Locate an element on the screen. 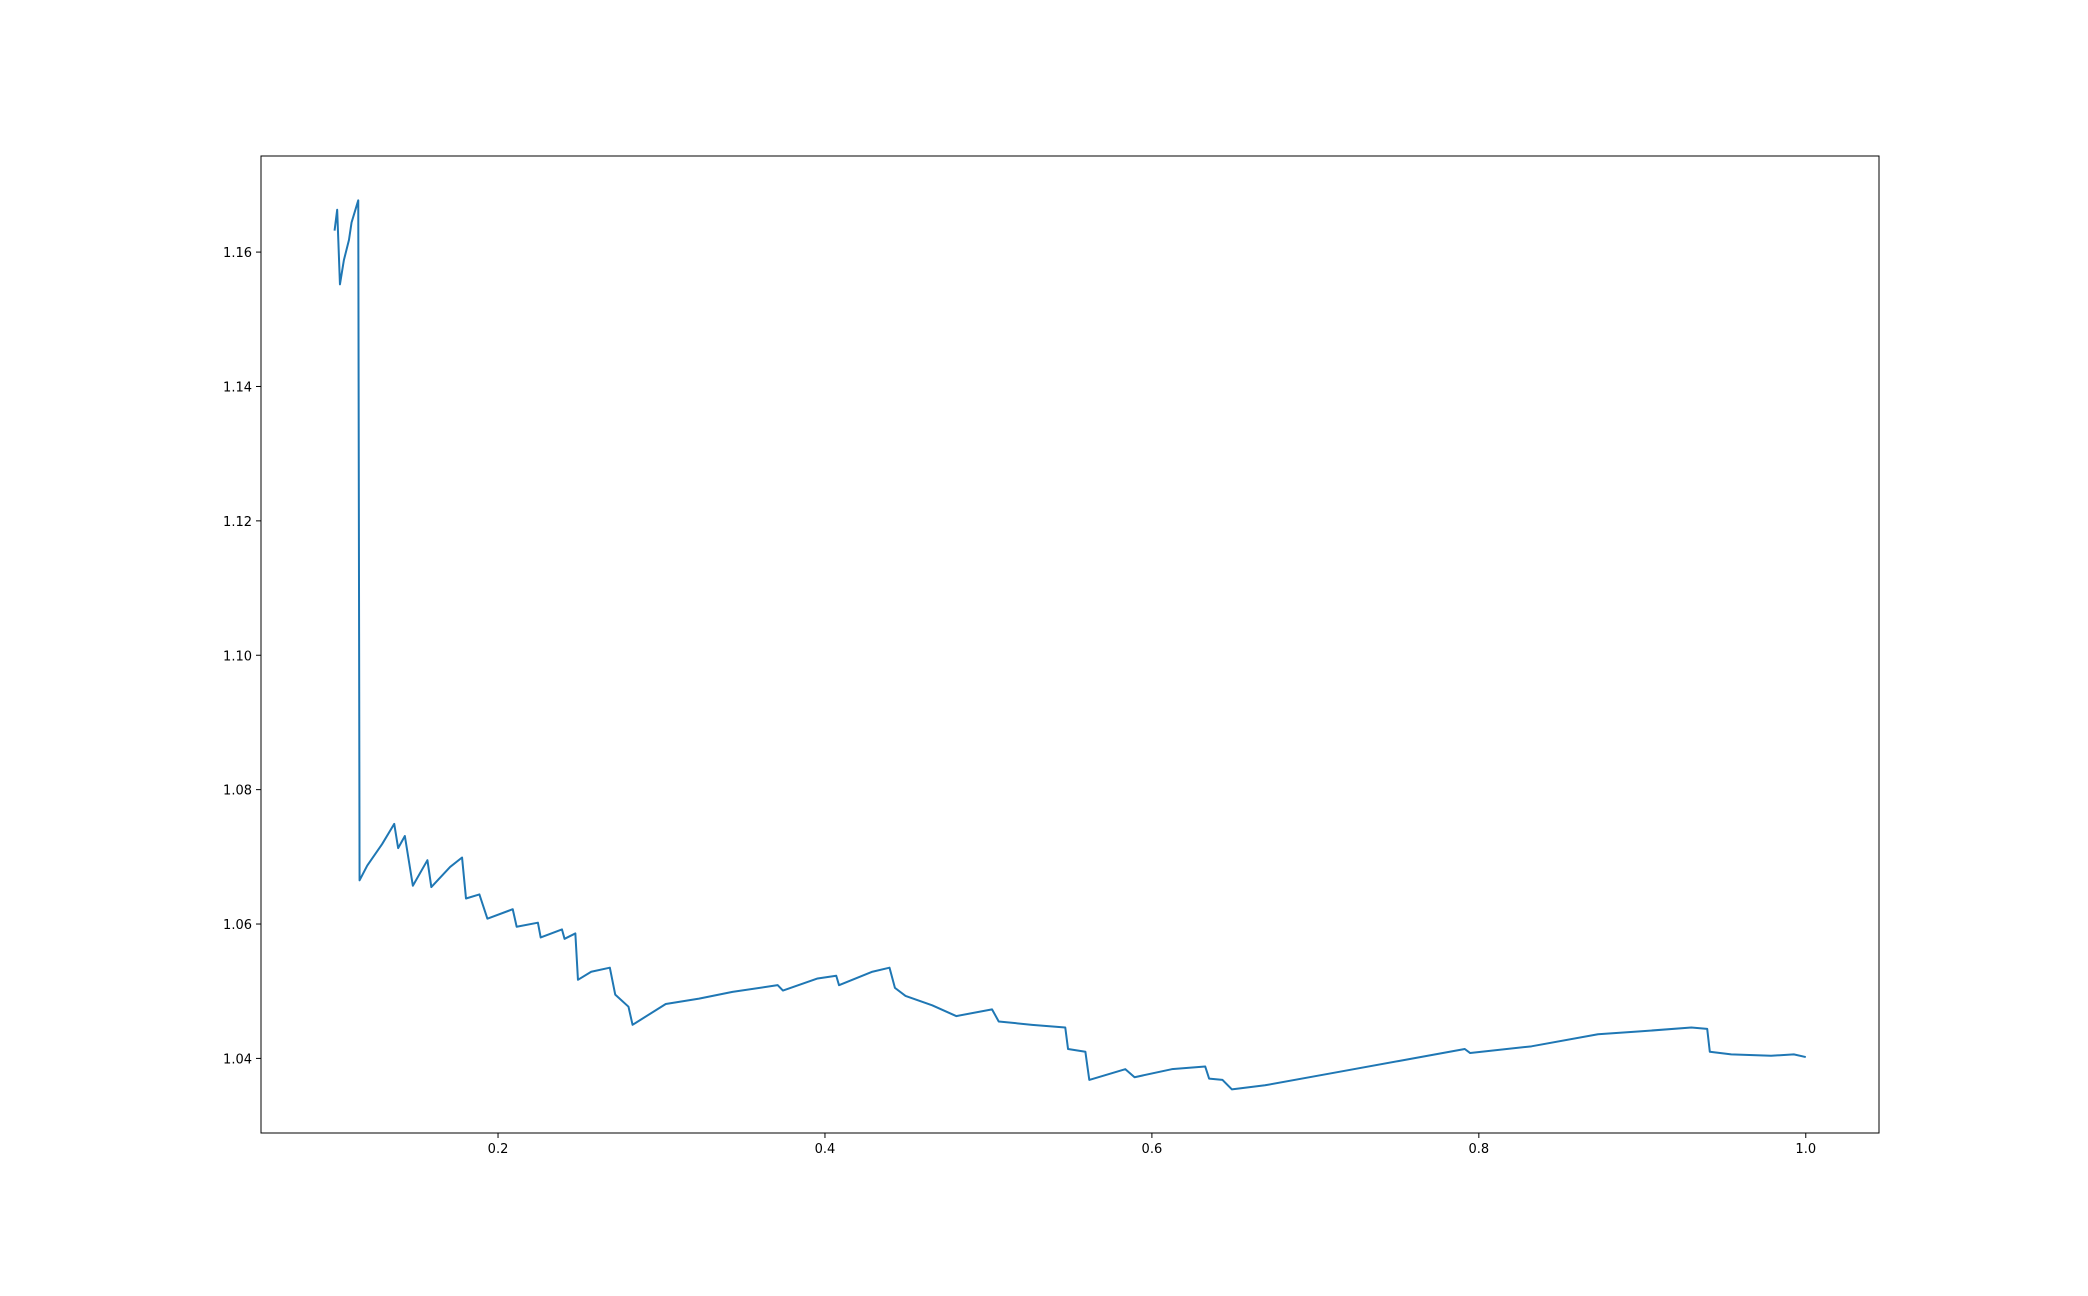 The width and height of the screenshot is (2088, 1296). x-tick-label: 0.4 is located at coordinates (825, 1149).